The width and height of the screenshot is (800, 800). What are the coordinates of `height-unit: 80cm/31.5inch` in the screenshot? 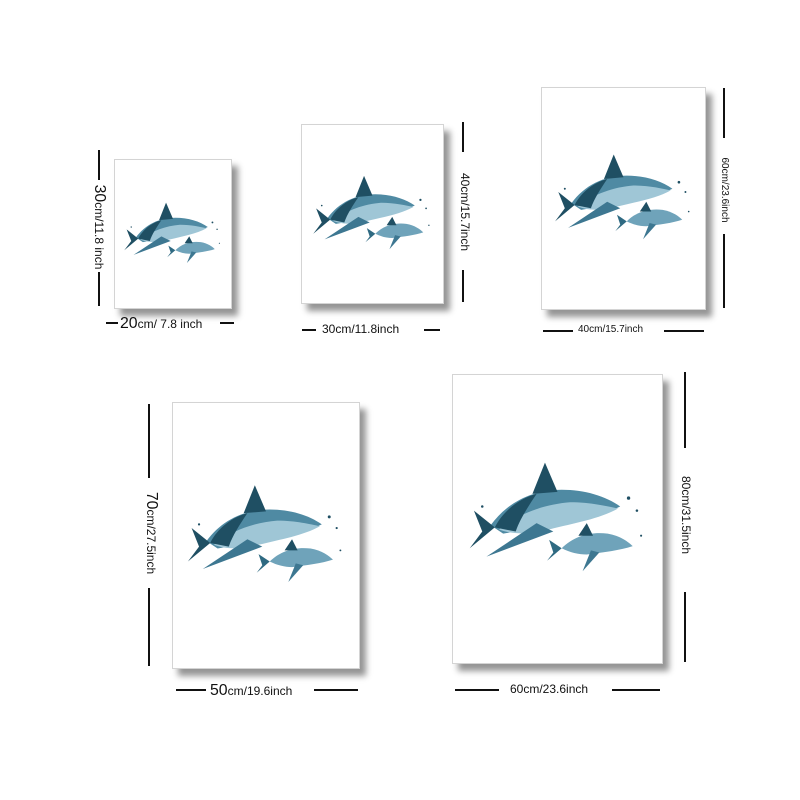 It's located at (686, 515).